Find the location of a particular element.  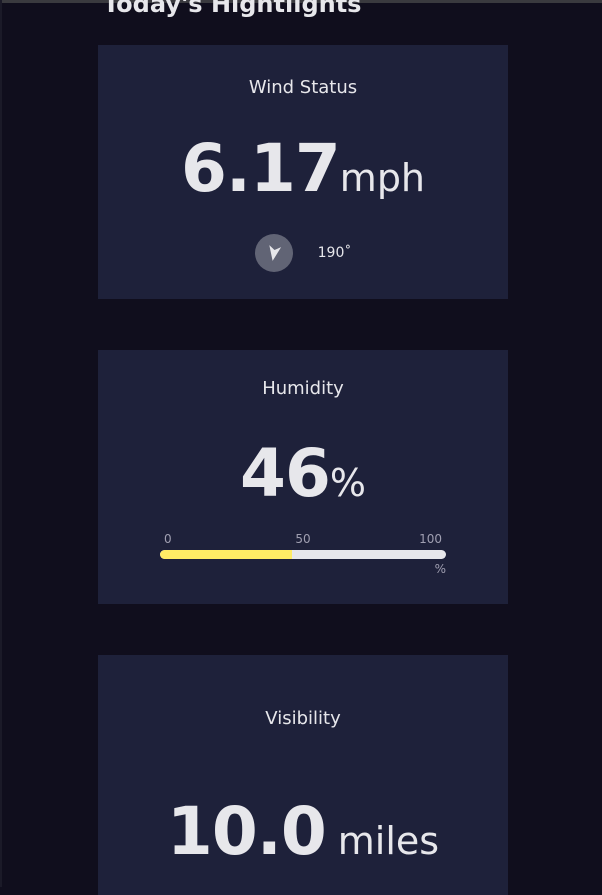

wind-speed-unit: mph is located at coordinates (382, 178).